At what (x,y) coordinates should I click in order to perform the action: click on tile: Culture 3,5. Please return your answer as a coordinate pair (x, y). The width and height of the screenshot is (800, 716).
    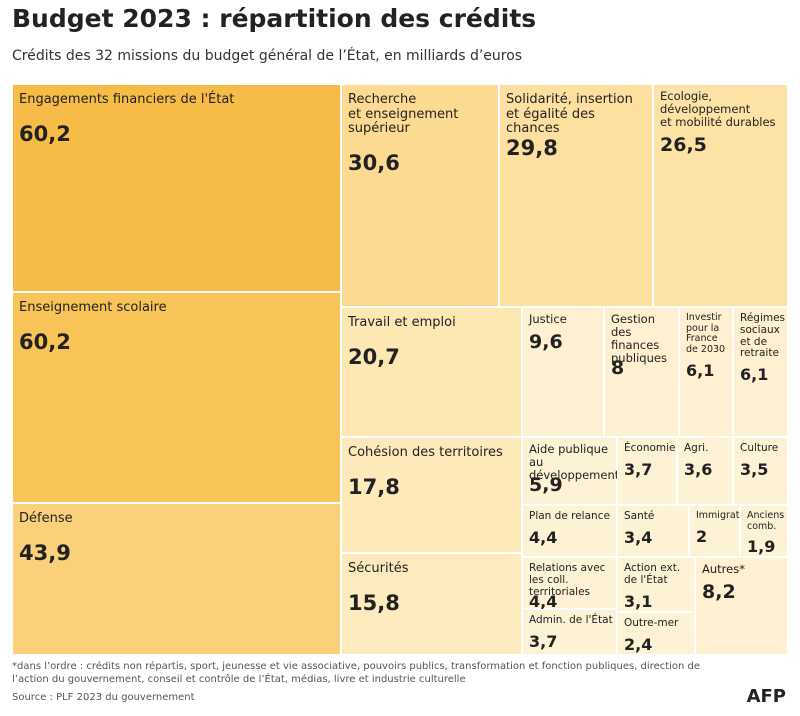
    Looking at the image, I should click on (760, 471).